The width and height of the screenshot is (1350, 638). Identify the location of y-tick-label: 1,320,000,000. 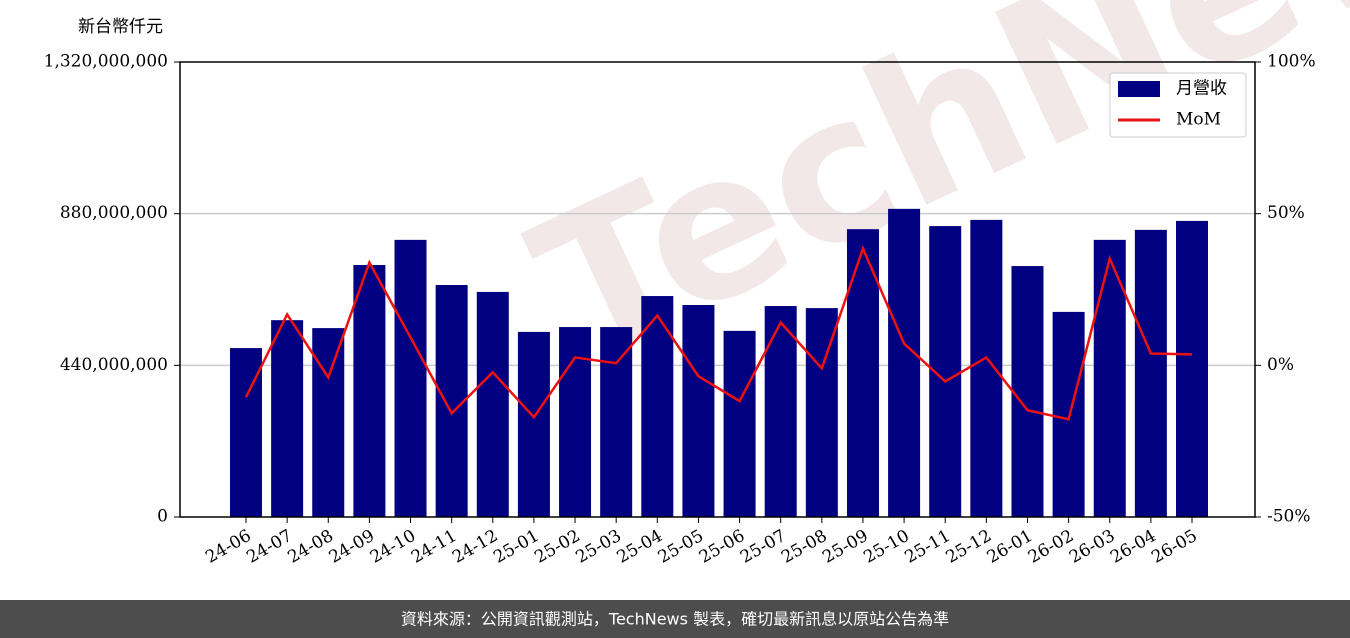
(106, 62).